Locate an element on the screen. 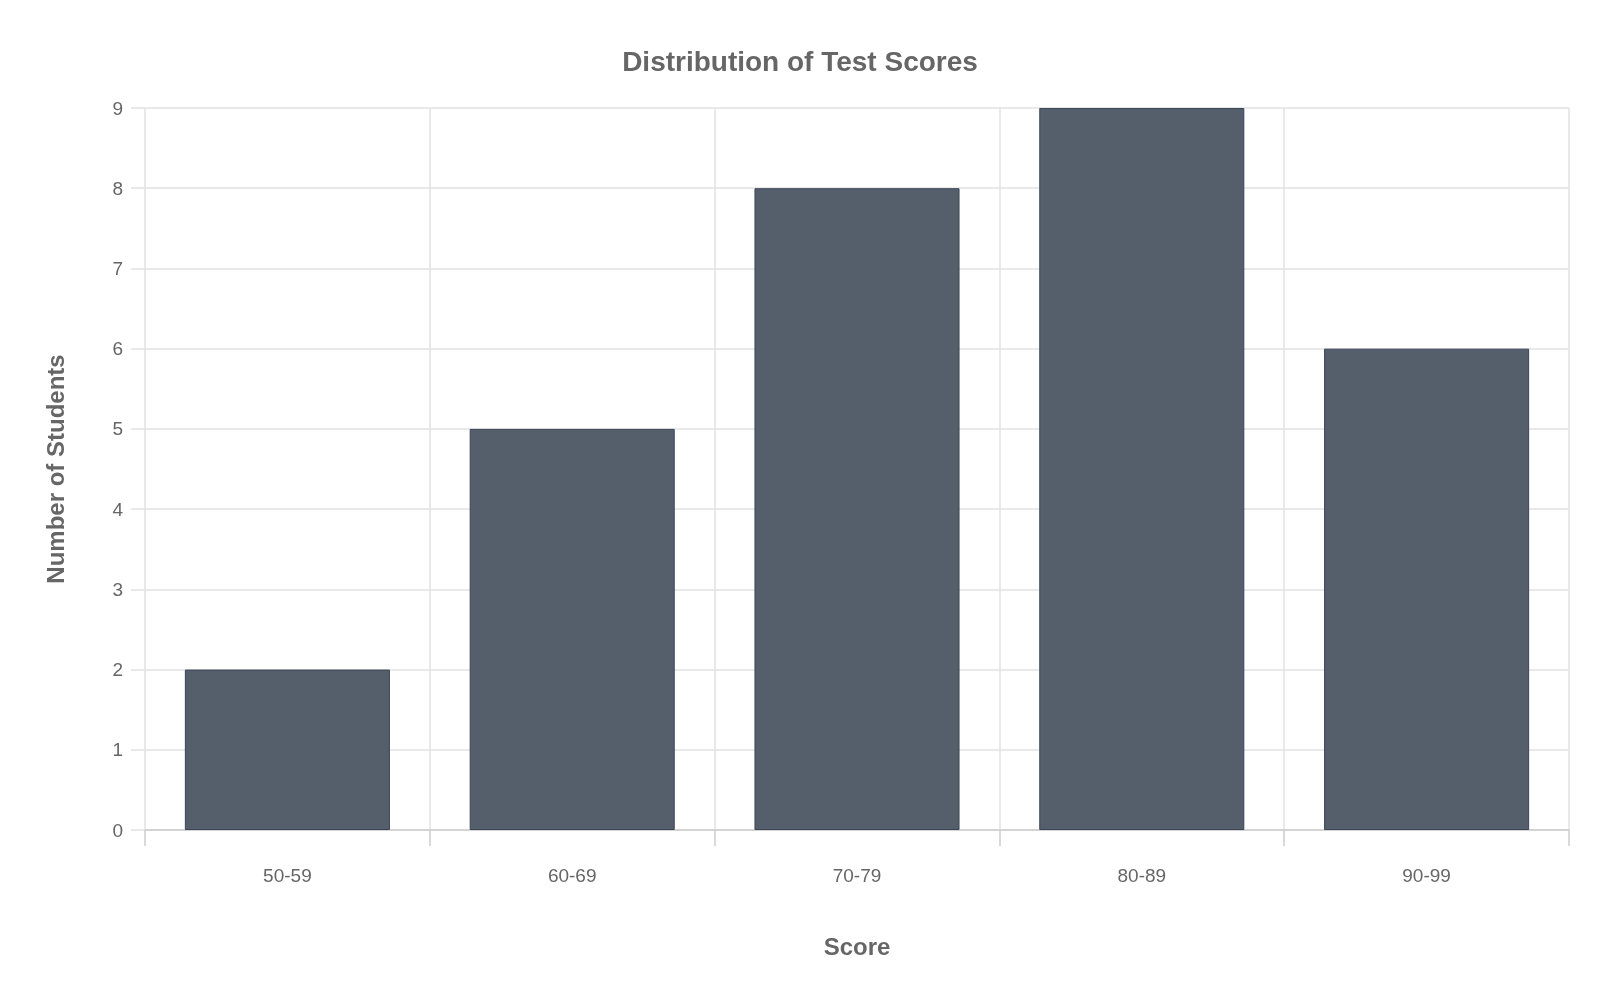  y-tick-label: 0 is located at coordinates (117, 830).